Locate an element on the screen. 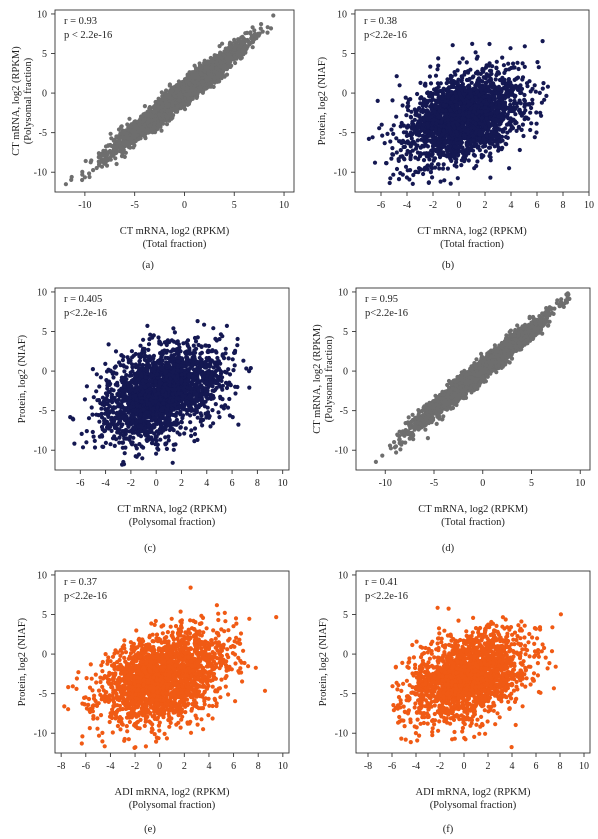 This screenshot has height=839, width=598. y-tick-label: -10 is located at coordinates (40, 173).